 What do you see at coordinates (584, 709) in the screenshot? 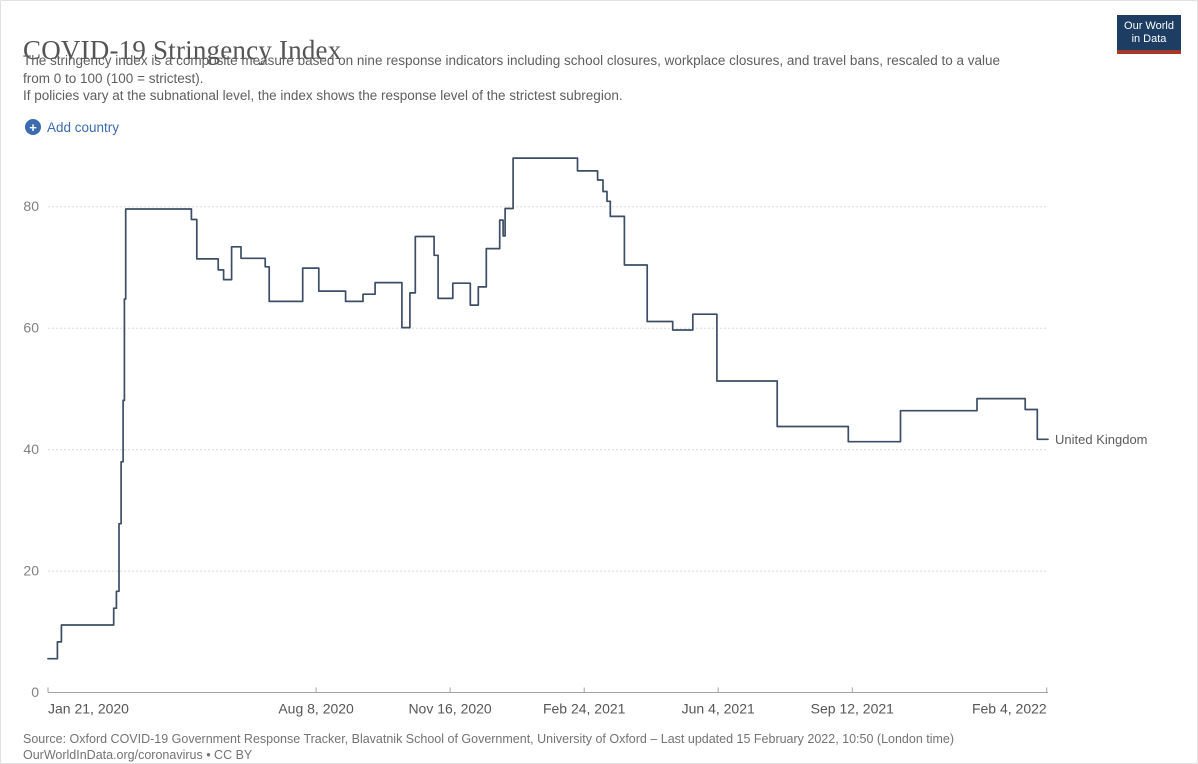
I see `x-tick-label: Feb 24, 2021` at bounding box center [584, 709].